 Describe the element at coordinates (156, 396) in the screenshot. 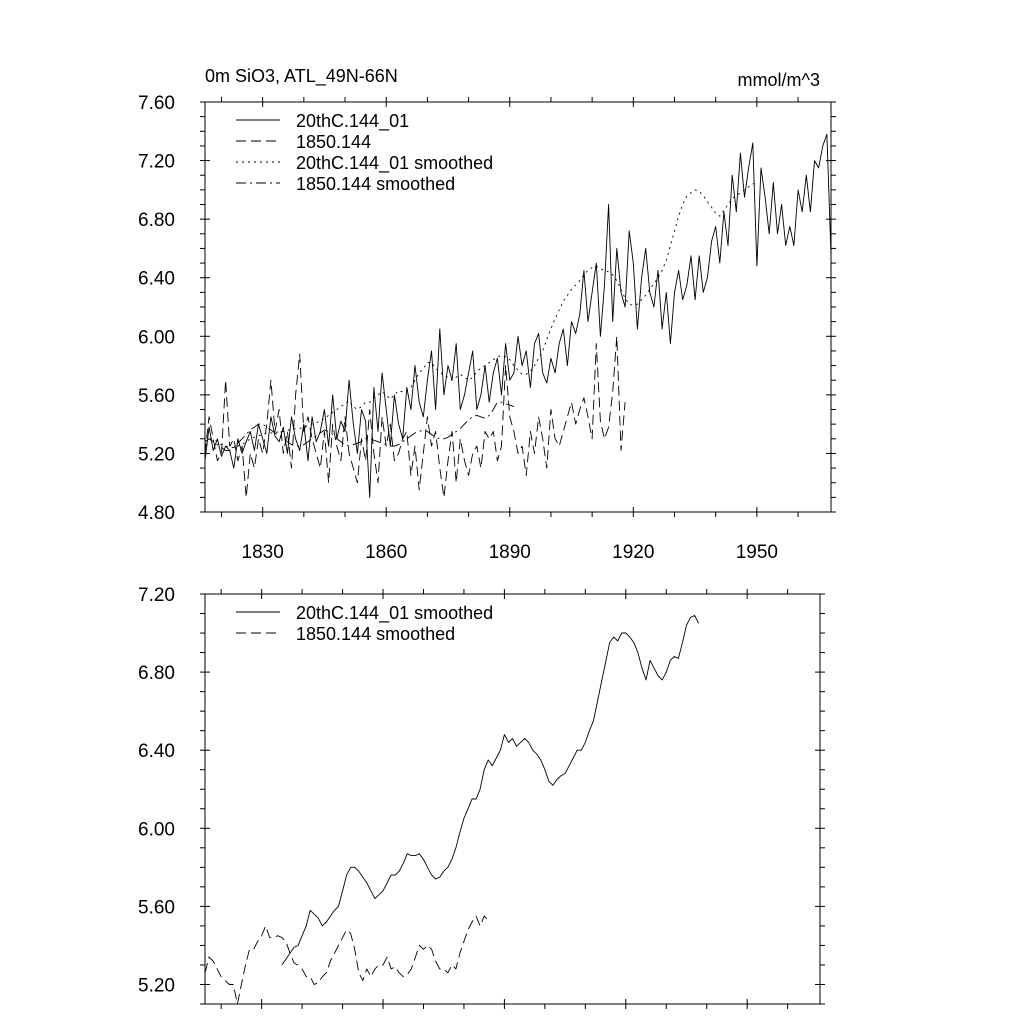

I see `top-ytick-label: 5.60` at that location.